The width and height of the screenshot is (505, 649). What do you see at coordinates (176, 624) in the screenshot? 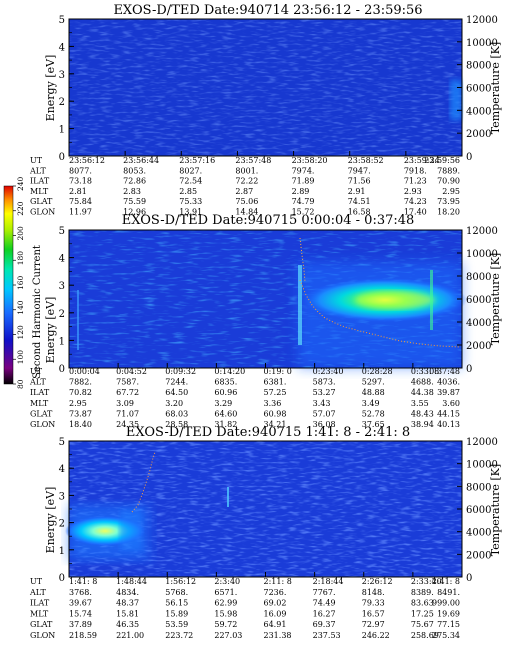
I see `table-cell: 53.59` at bounding box center [176, 624].